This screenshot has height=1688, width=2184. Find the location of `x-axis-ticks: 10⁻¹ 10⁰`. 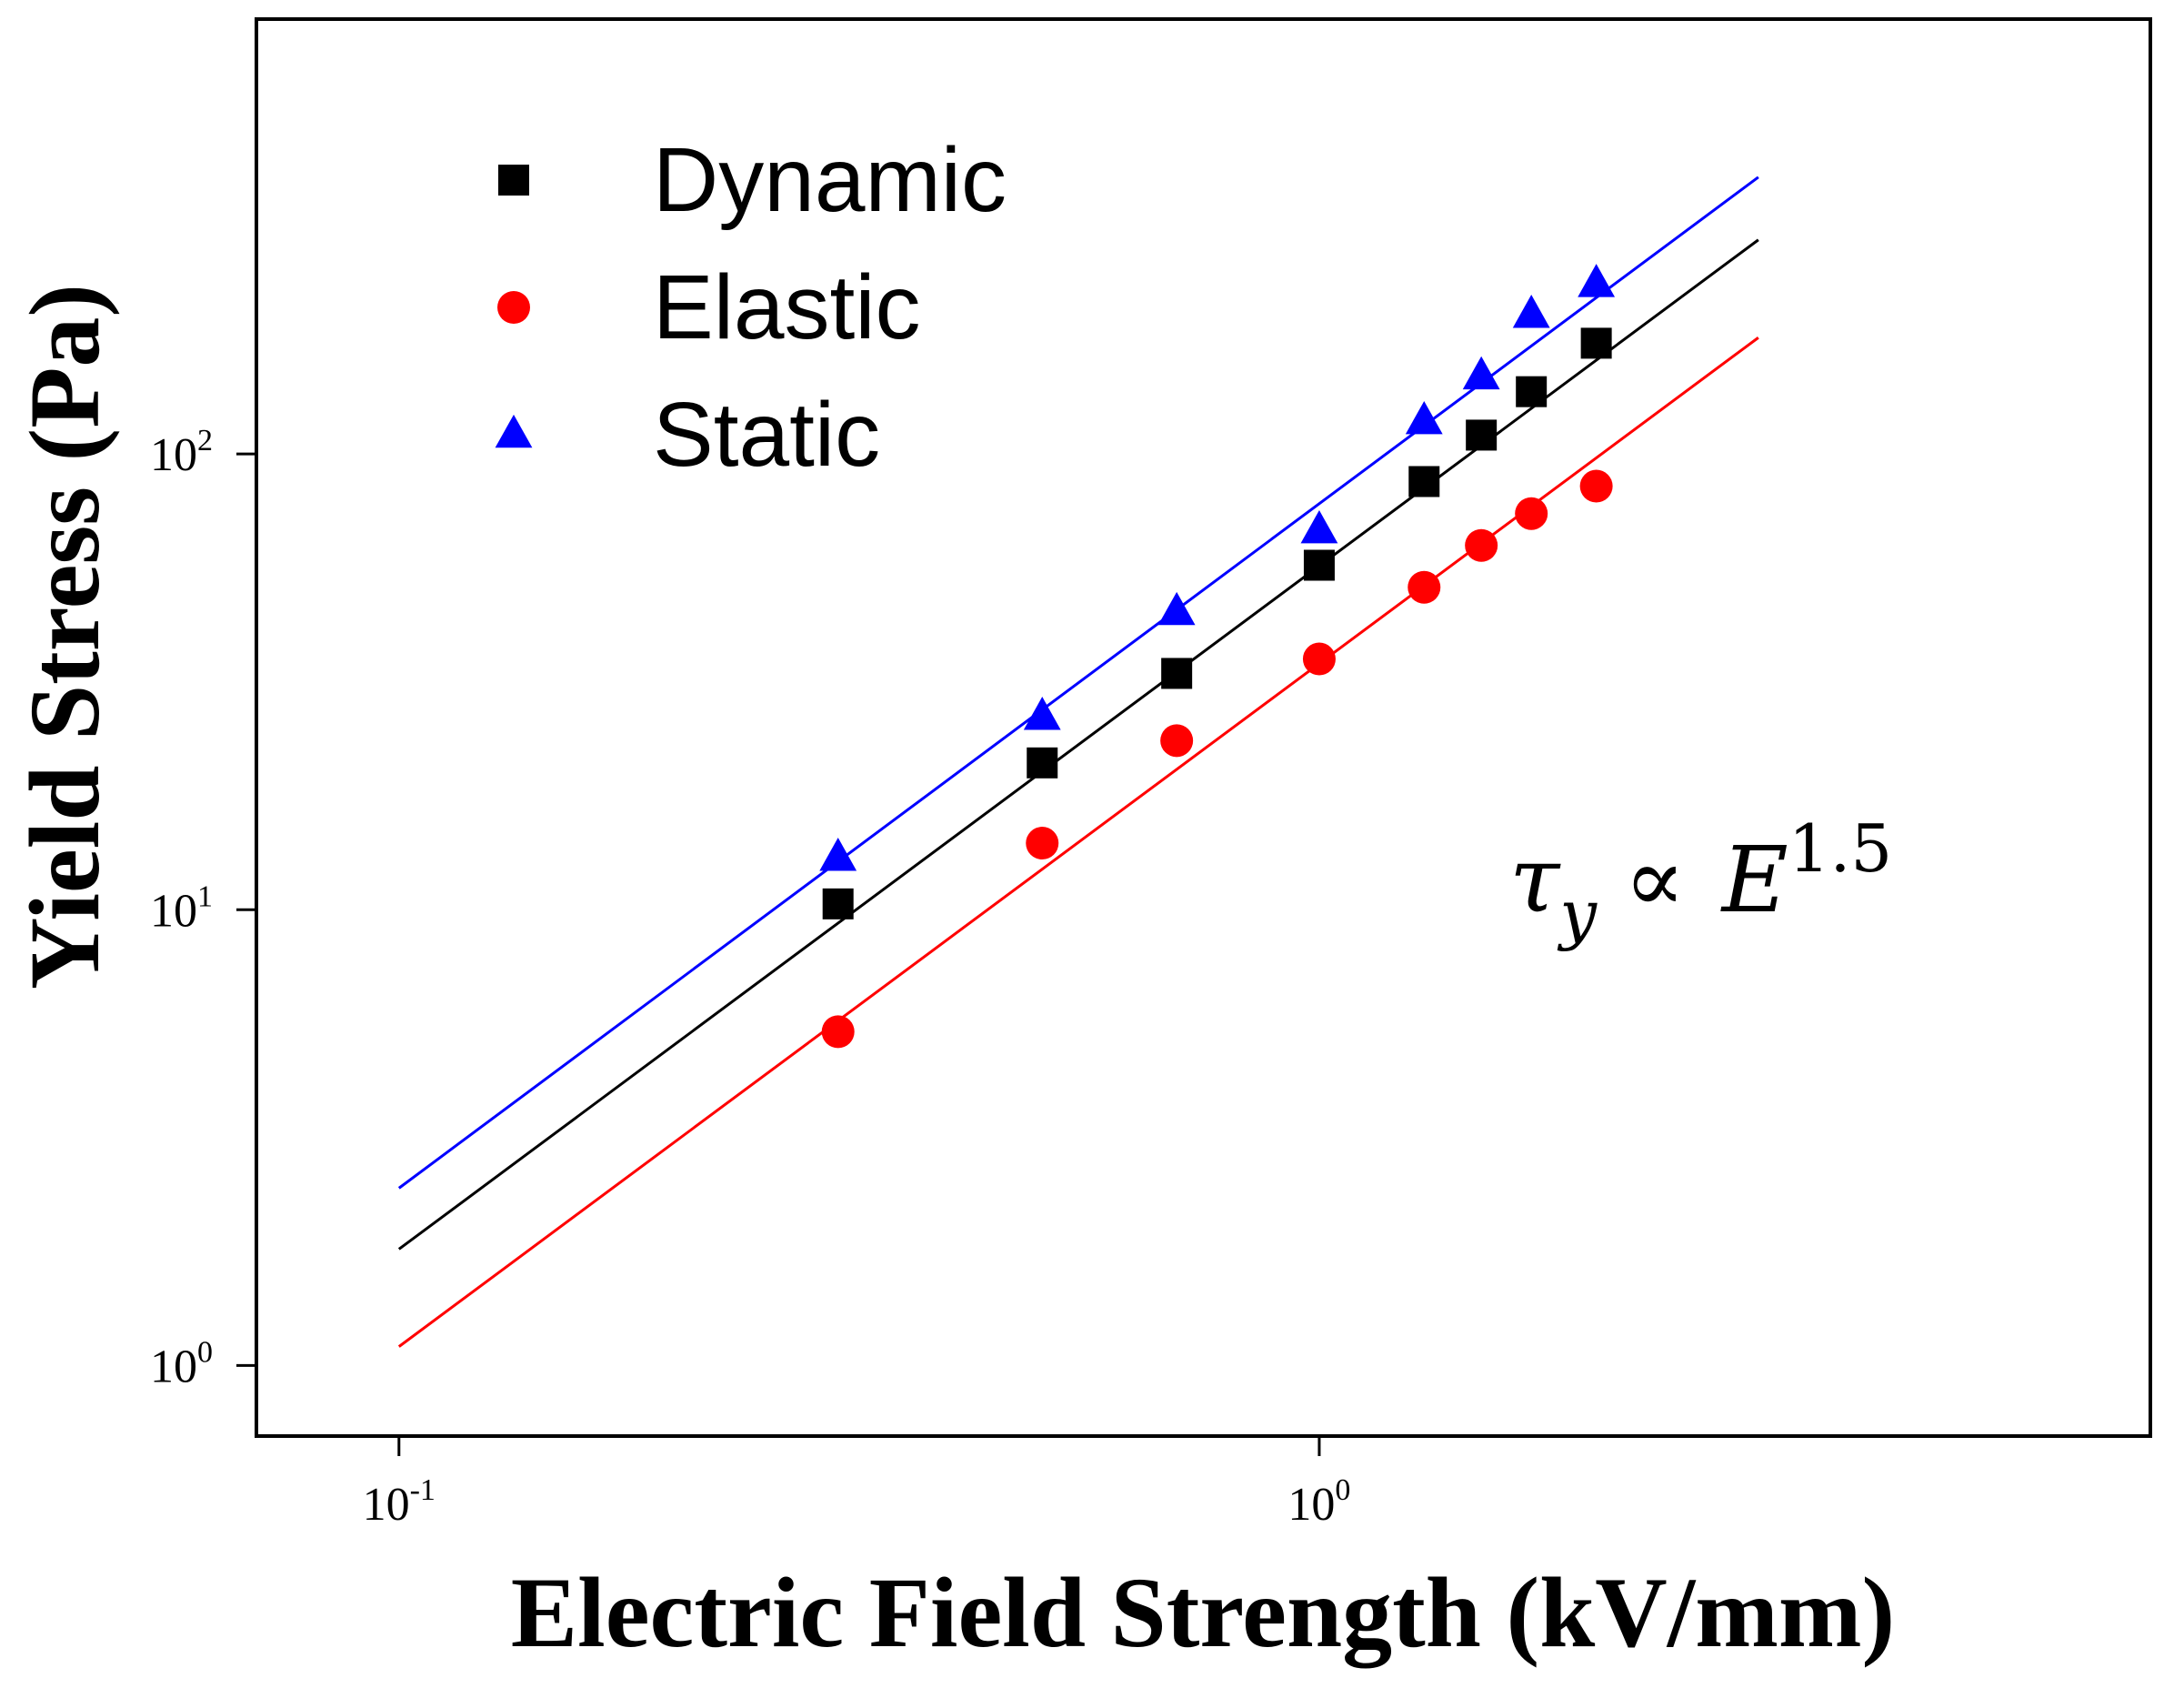

x-axis-ticks: 10⁻¹ 10⁰ is located at coordinates (856, 1483).